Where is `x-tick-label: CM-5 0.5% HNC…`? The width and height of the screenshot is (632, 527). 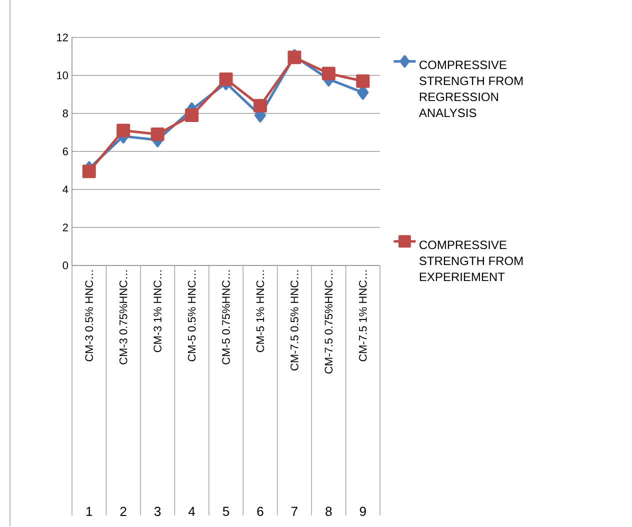
x-tick-label: CM-5 0.5% HNC… is located at coordinates (192, 316).